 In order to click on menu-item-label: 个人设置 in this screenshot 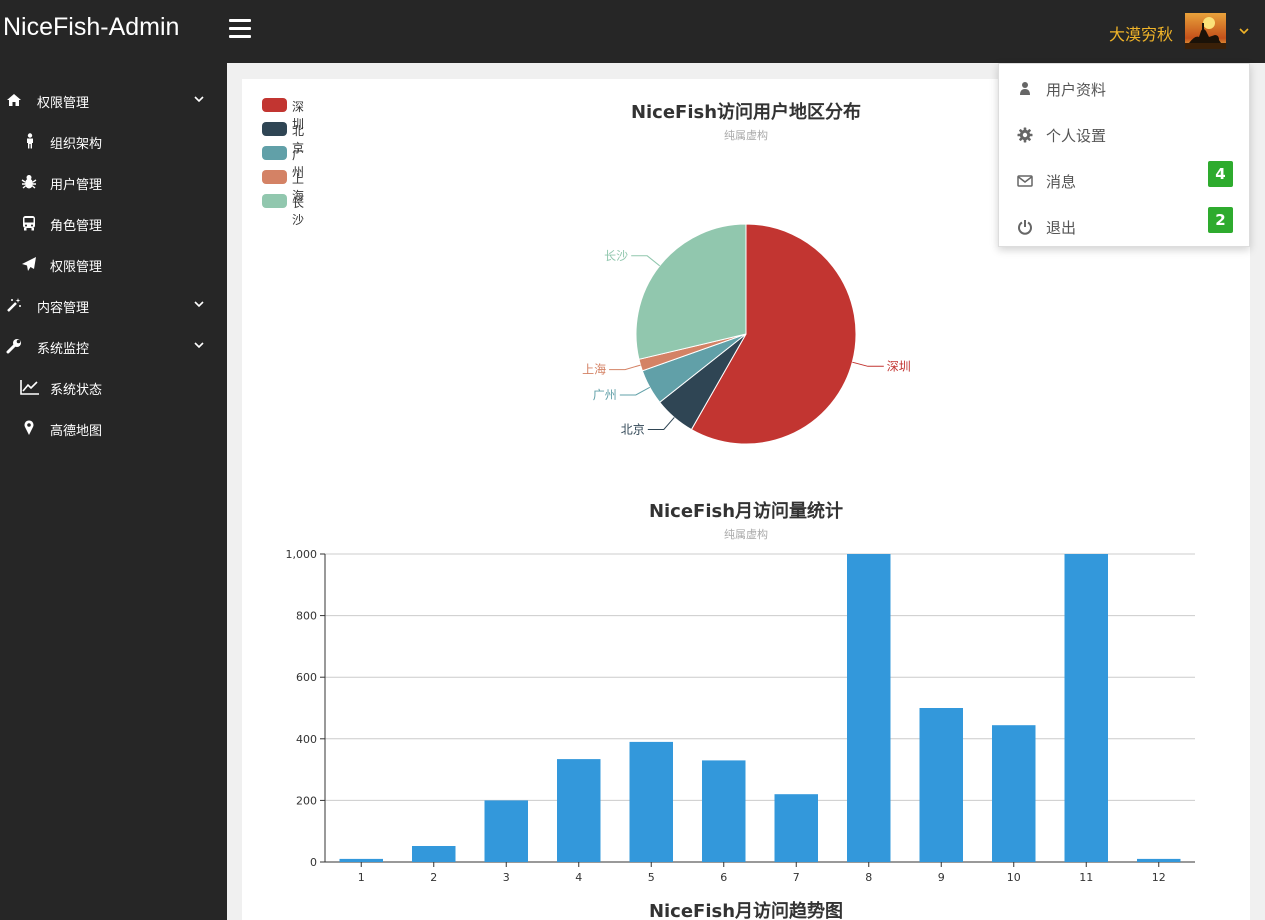, I will do `click(1076, 136)`.